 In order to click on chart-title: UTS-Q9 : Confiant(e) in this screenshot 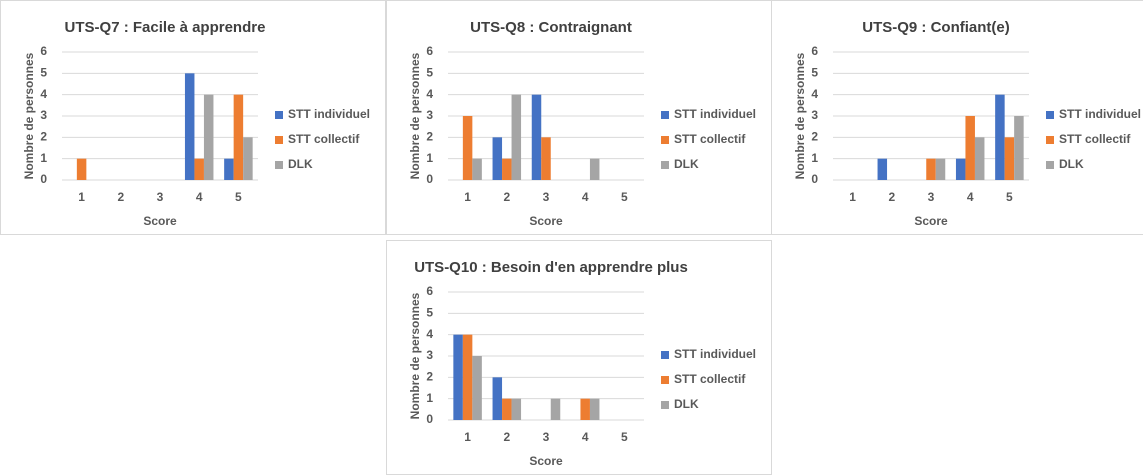, I will do `click(936, 27)`.